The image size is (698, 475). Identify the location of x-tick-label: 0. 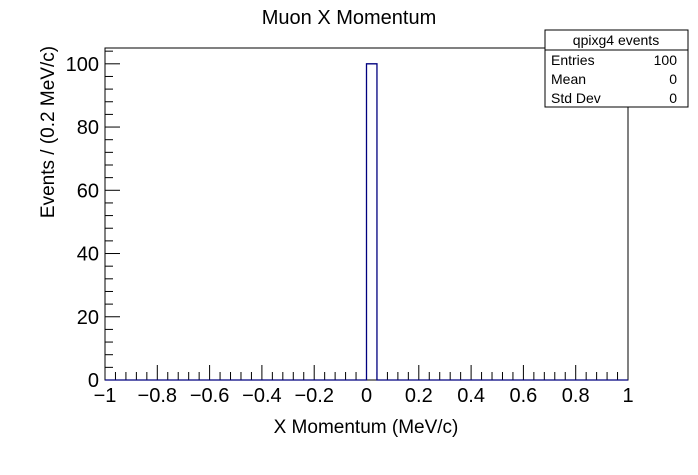
(366, 396).